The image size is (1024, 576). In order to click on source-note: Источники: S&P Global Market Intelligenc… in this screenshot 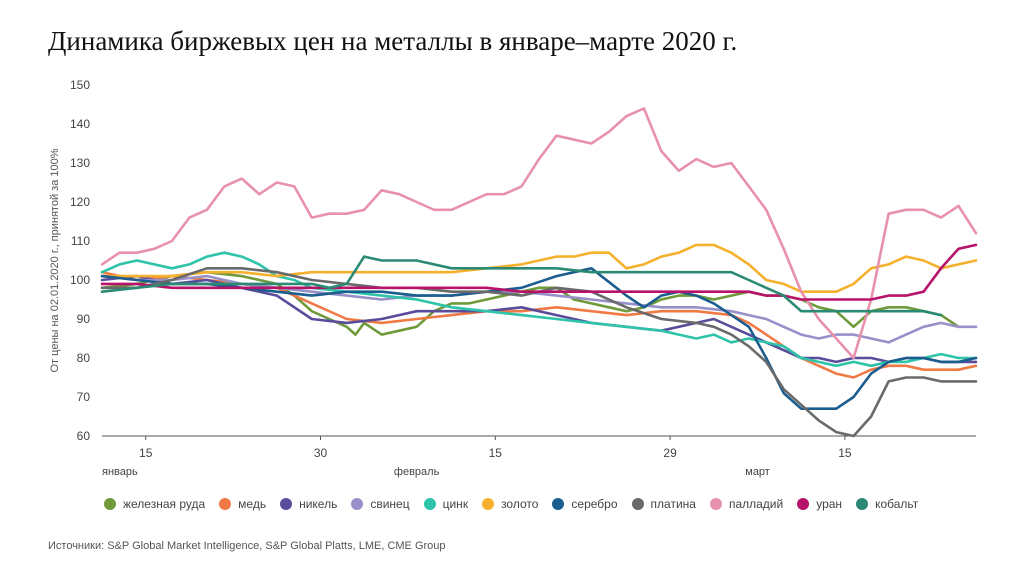, I will do `click(247, 546)`.